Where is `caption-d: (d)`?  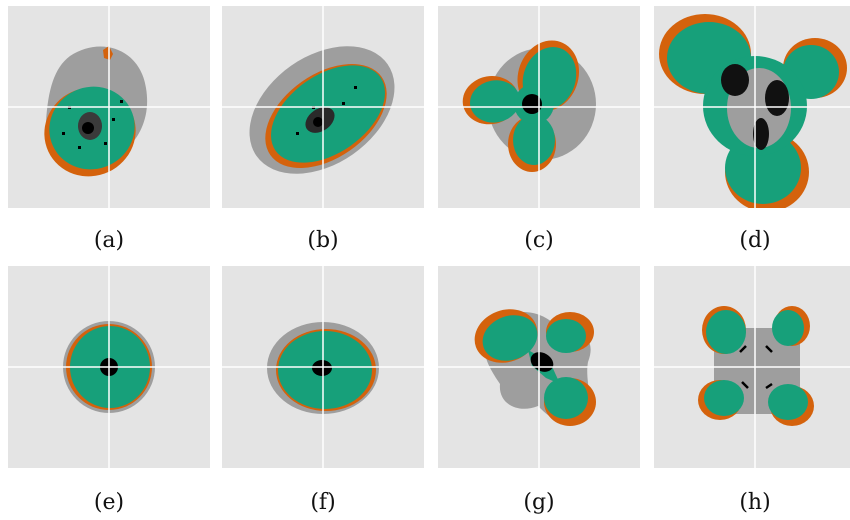
caption-d: (d) is located at coordinates (755, 240).